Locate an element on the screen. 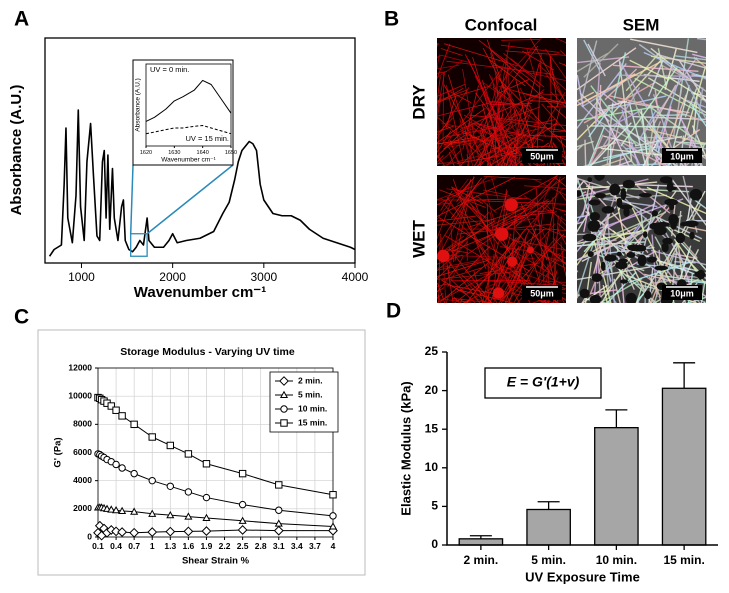 Image resolution: width=729 pixels, height=593 pixels. x-tick-label: 4000 is located at coordinates (355, 277).